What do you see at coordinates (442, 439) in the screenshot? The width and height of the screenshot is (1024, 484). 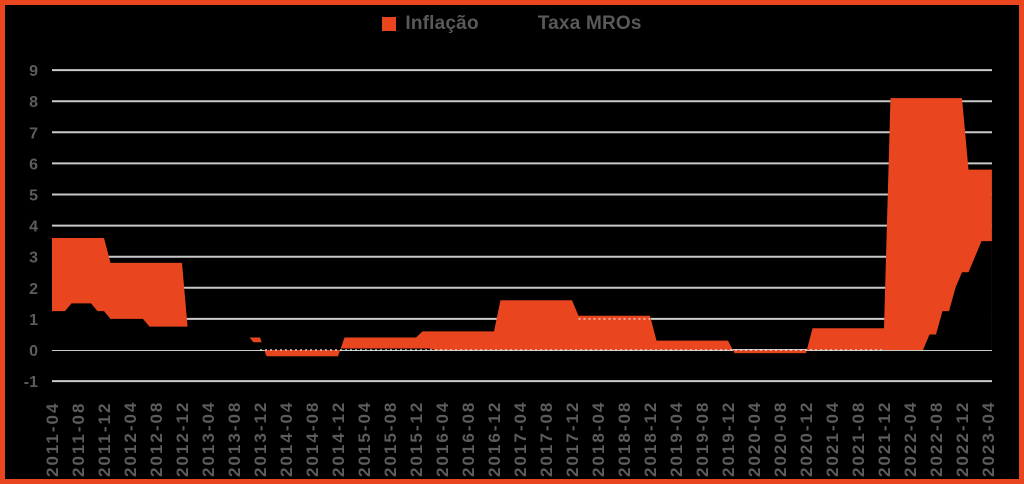 I see `x-axis-label: 2016-04` at bounding box center [442, 439].